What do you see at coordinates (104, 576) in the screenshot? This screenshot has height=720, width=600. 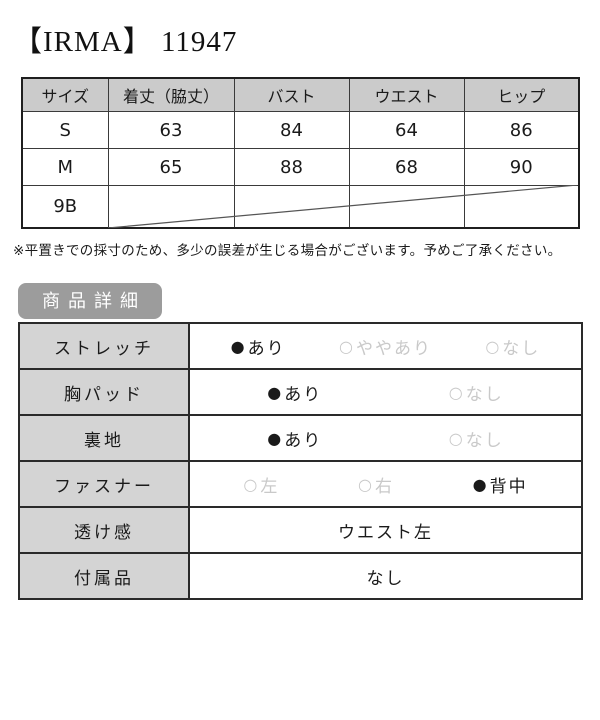 I see `detail-label: 付属品` at bounding box center [104, 576].